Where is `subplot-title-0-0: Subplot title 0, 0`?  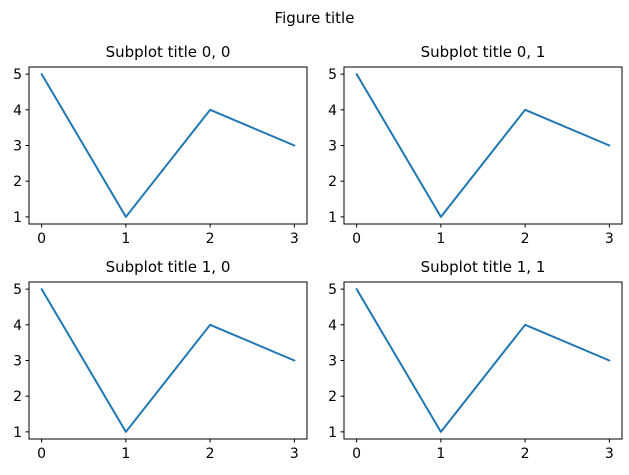 subplot-title-0-0: Subplot title 0, 0 is located at coordinates (168, 52).